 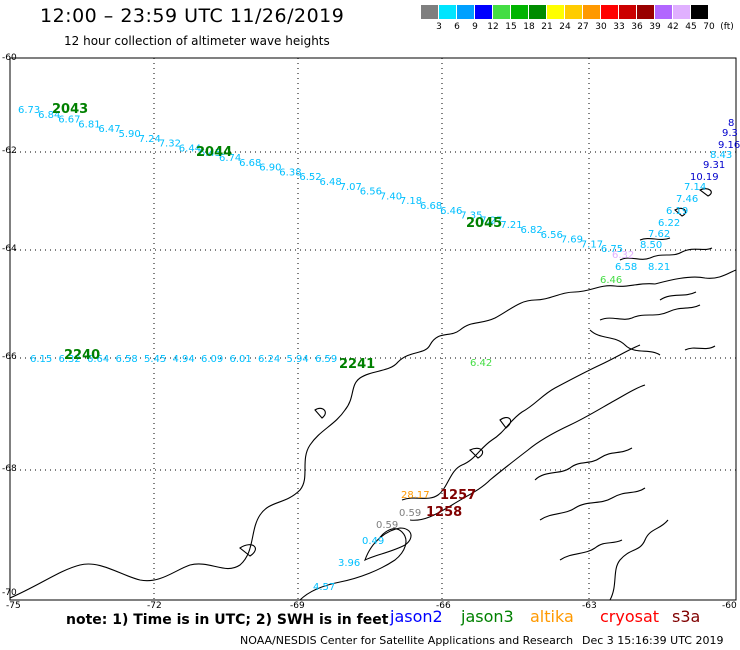 What do you see at coordinates (70, 109) in the screenshot?
I see `pass-label: 2043` at bounding box center [70, 109].